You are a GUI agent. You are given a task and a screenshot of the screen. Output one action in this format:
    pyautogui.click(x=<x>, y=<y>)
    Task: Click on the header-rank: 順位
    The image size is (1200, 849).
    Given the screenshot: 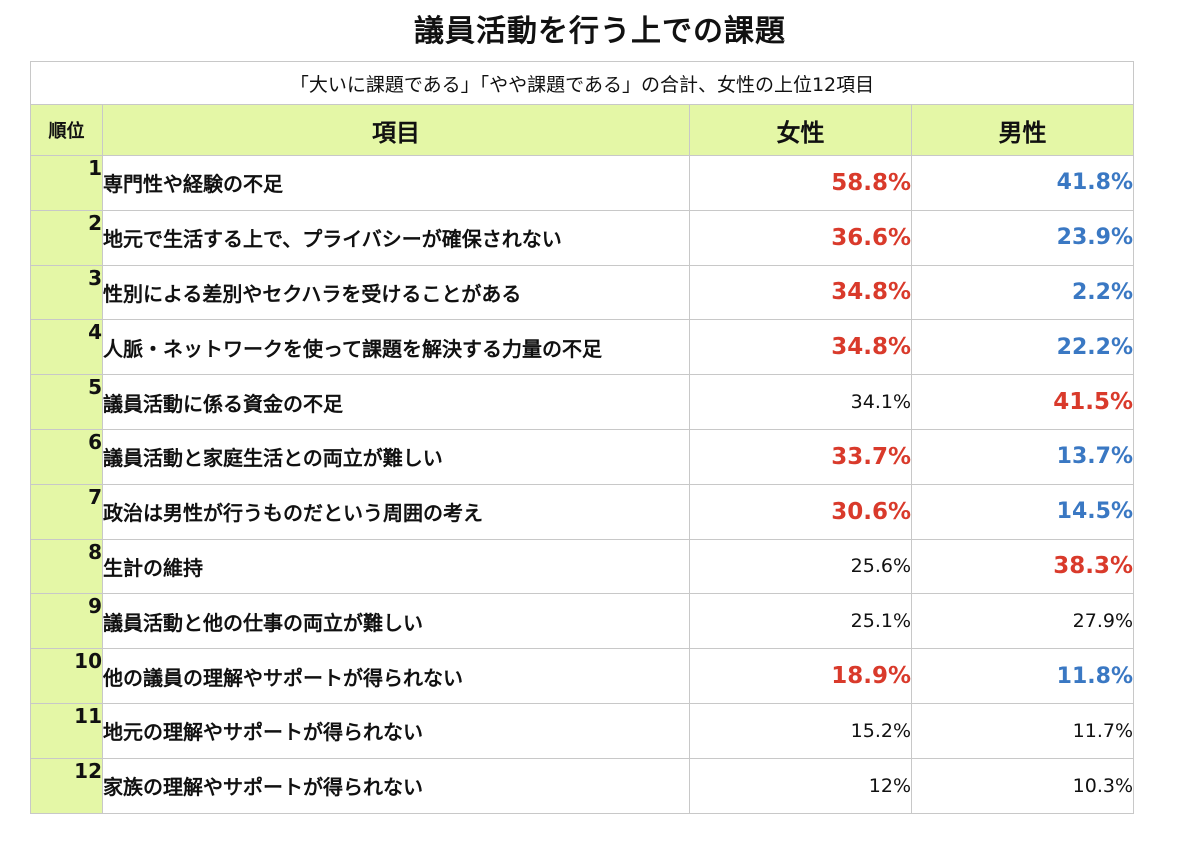 What is the action you would take?
    pyautogui.click(x=66, y=130)
    